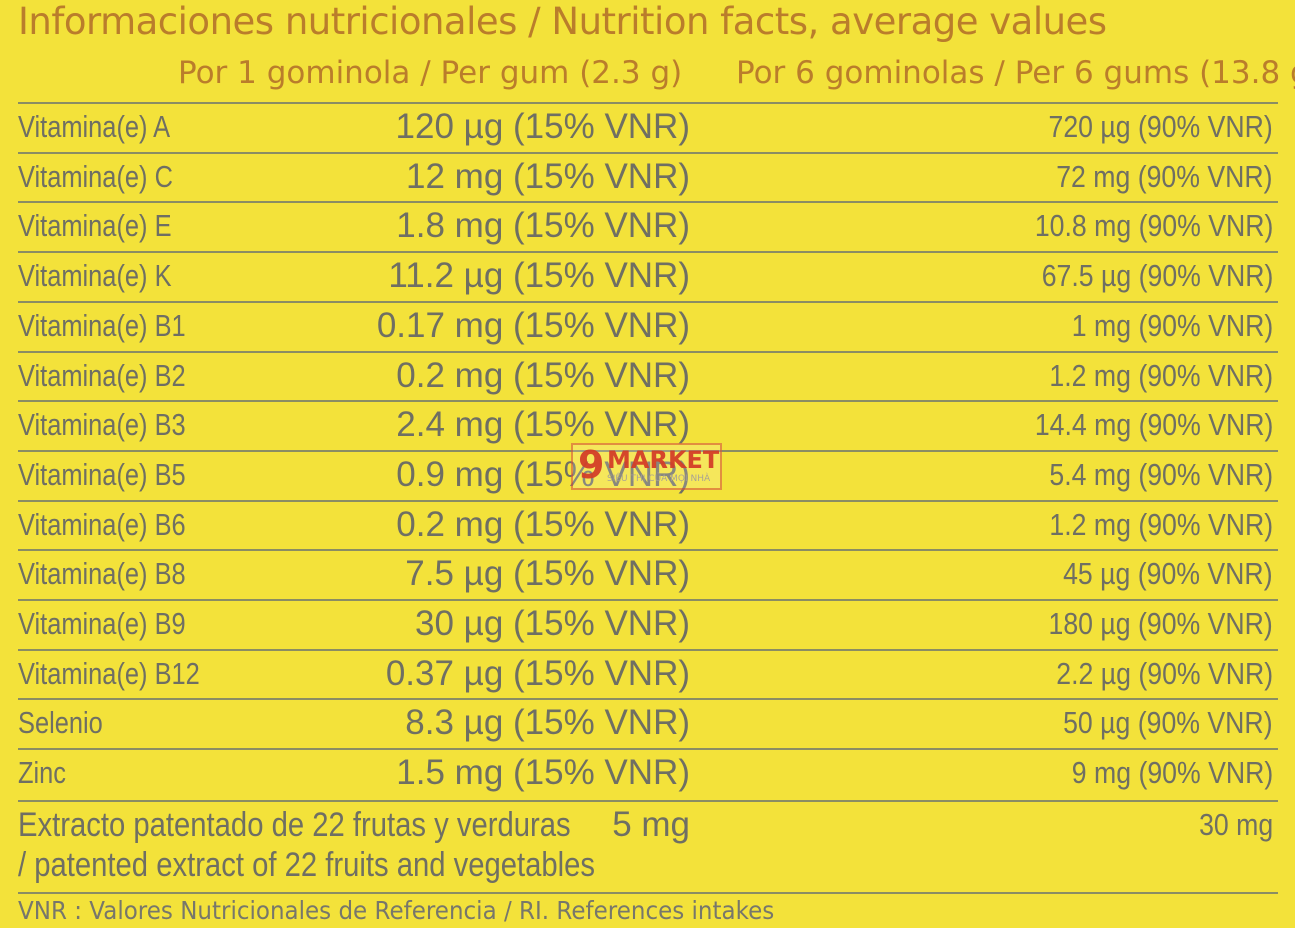 The height and width of the screenshot is (928, 1295). Describe the element at coordinates (533, 325) in the screenshot. I see `per-gum-value: 0.17 mg (15% VNR)` at that location.